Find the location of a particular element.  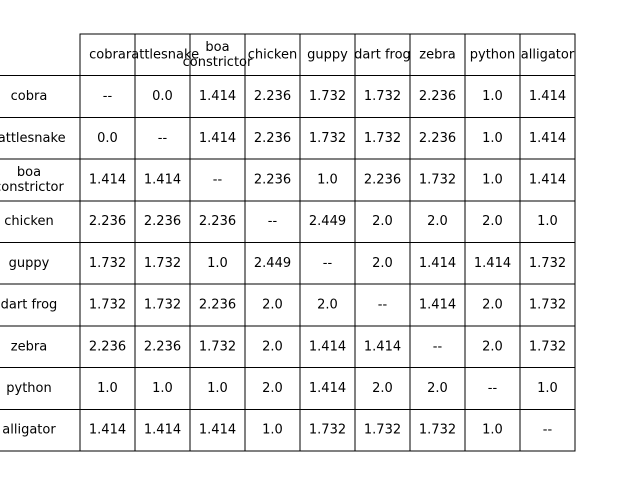

column-header-label: alligator is located at coordinates (548, 54).